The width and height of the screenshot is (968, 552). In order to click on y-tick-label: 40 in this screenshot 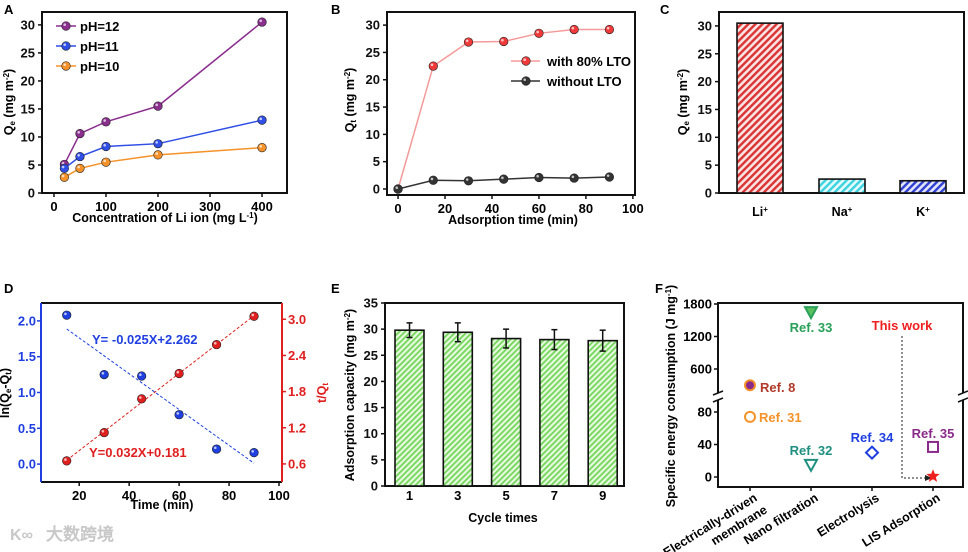, I will do `click(705, 444)`.